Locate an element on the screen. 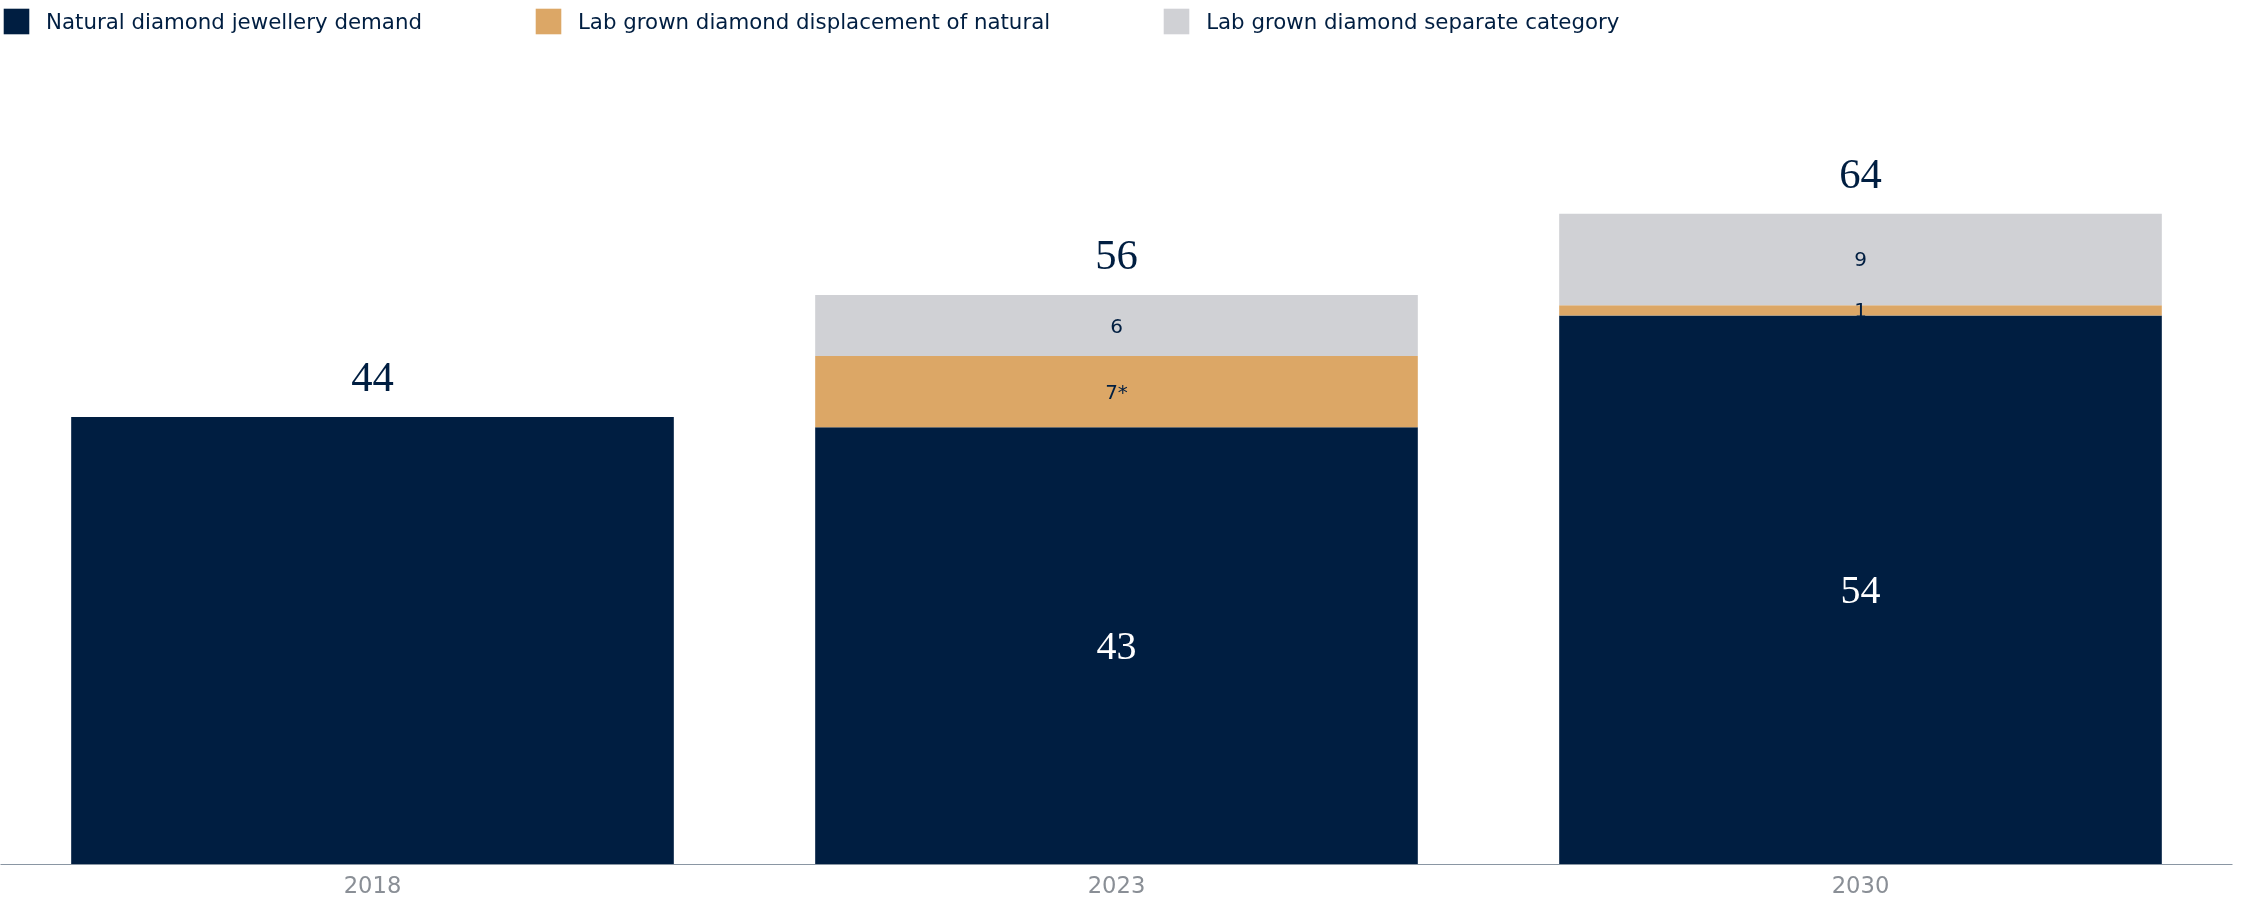 The image size is (2249, 902). total-label: 56 is located at coordinates (1116, 255).